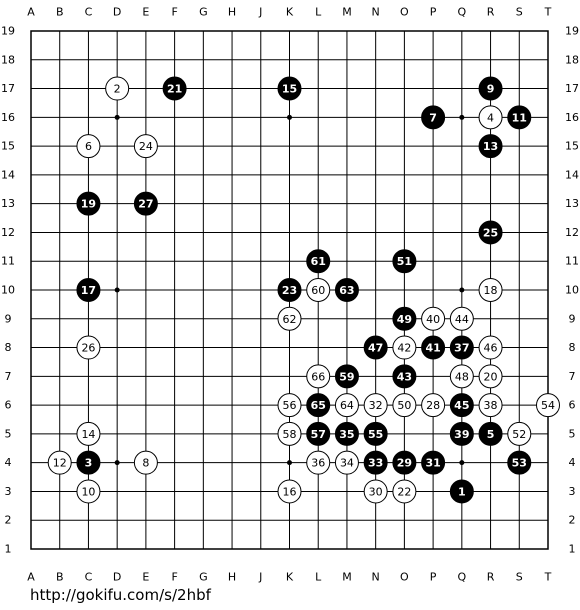 This screenshot has height=610, width=580. I want to click on move-number: 16, so click(290, 491).